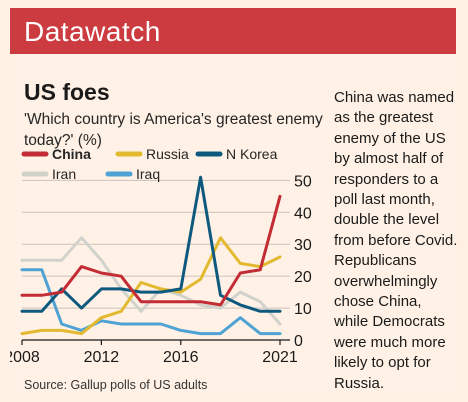 The width and height of the screenshot is (468, 402). What do you see at coordinates (181, 357) in the screenshot?
I see `x-tick-label-2016: 2016` at bounding box center [181, 357].